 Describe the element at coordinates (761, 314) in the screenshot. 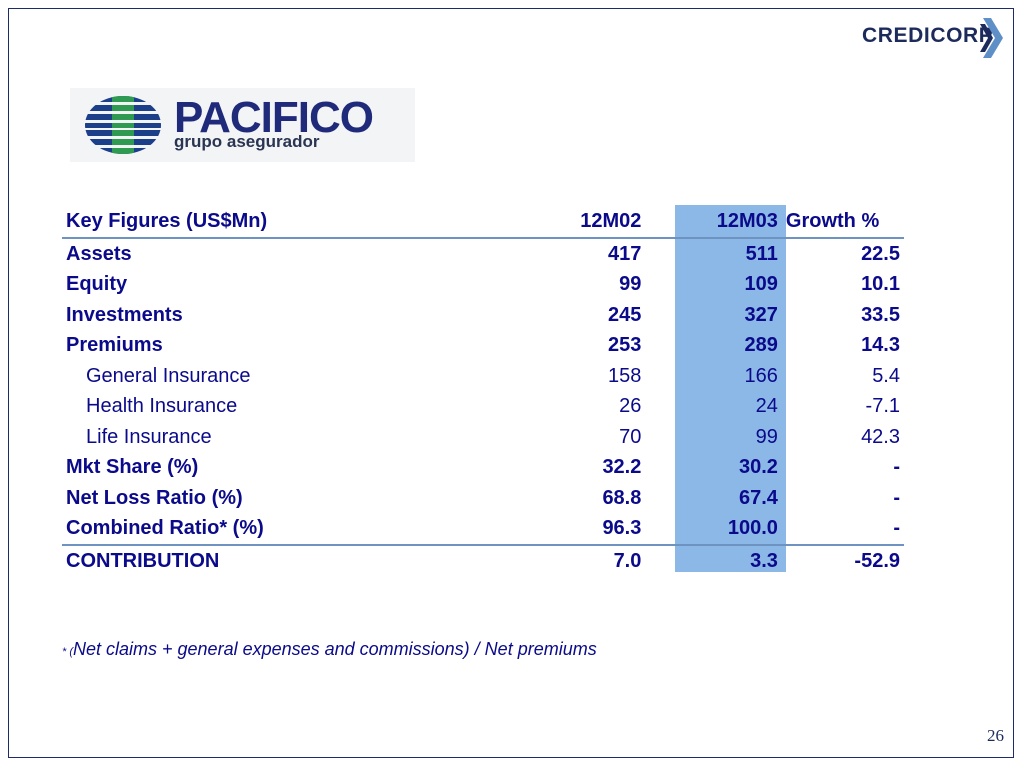

I see `value-12m03: 327` at that location.